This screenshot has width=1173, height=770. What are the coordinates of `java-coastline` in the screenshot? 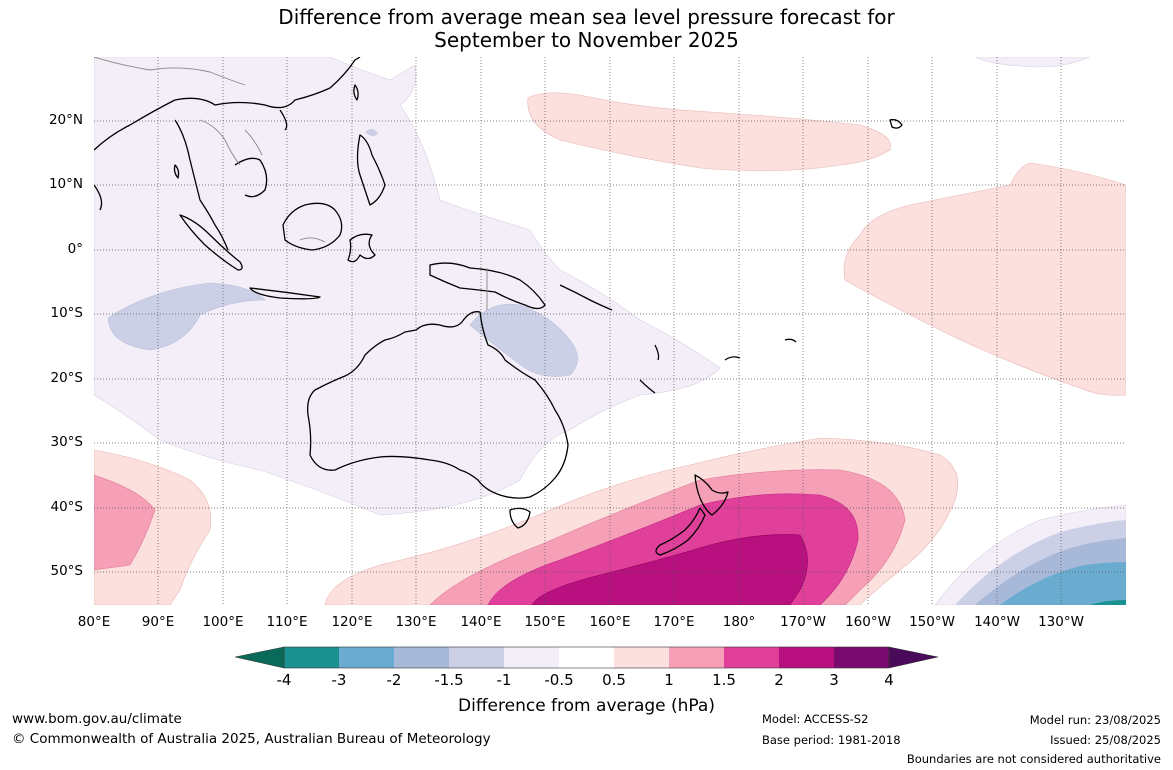 It's located at (285, 293).